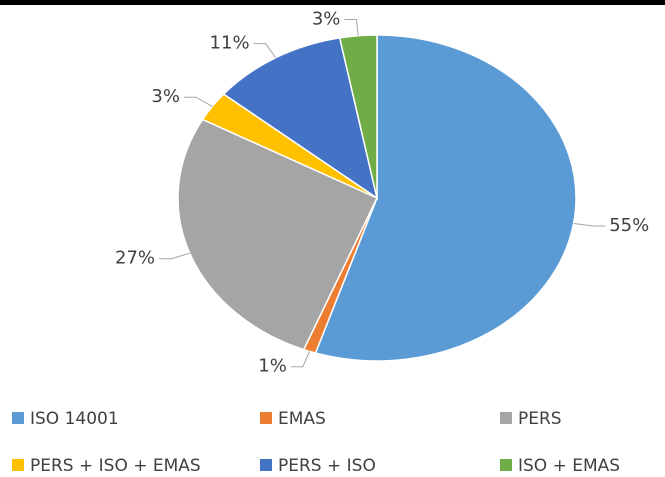 Image resolution: width=665 pixels, height=477 pixels. Describe the element at coordinates (540, 419) in the screenshot. I see `legend-label: PERS` at that location.